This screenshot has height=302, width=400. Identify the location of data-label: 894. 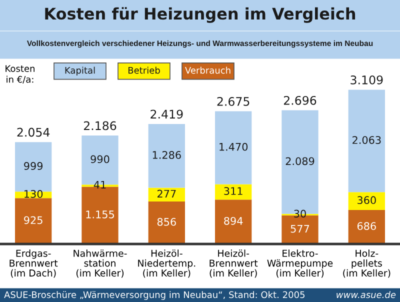
(233, 220).